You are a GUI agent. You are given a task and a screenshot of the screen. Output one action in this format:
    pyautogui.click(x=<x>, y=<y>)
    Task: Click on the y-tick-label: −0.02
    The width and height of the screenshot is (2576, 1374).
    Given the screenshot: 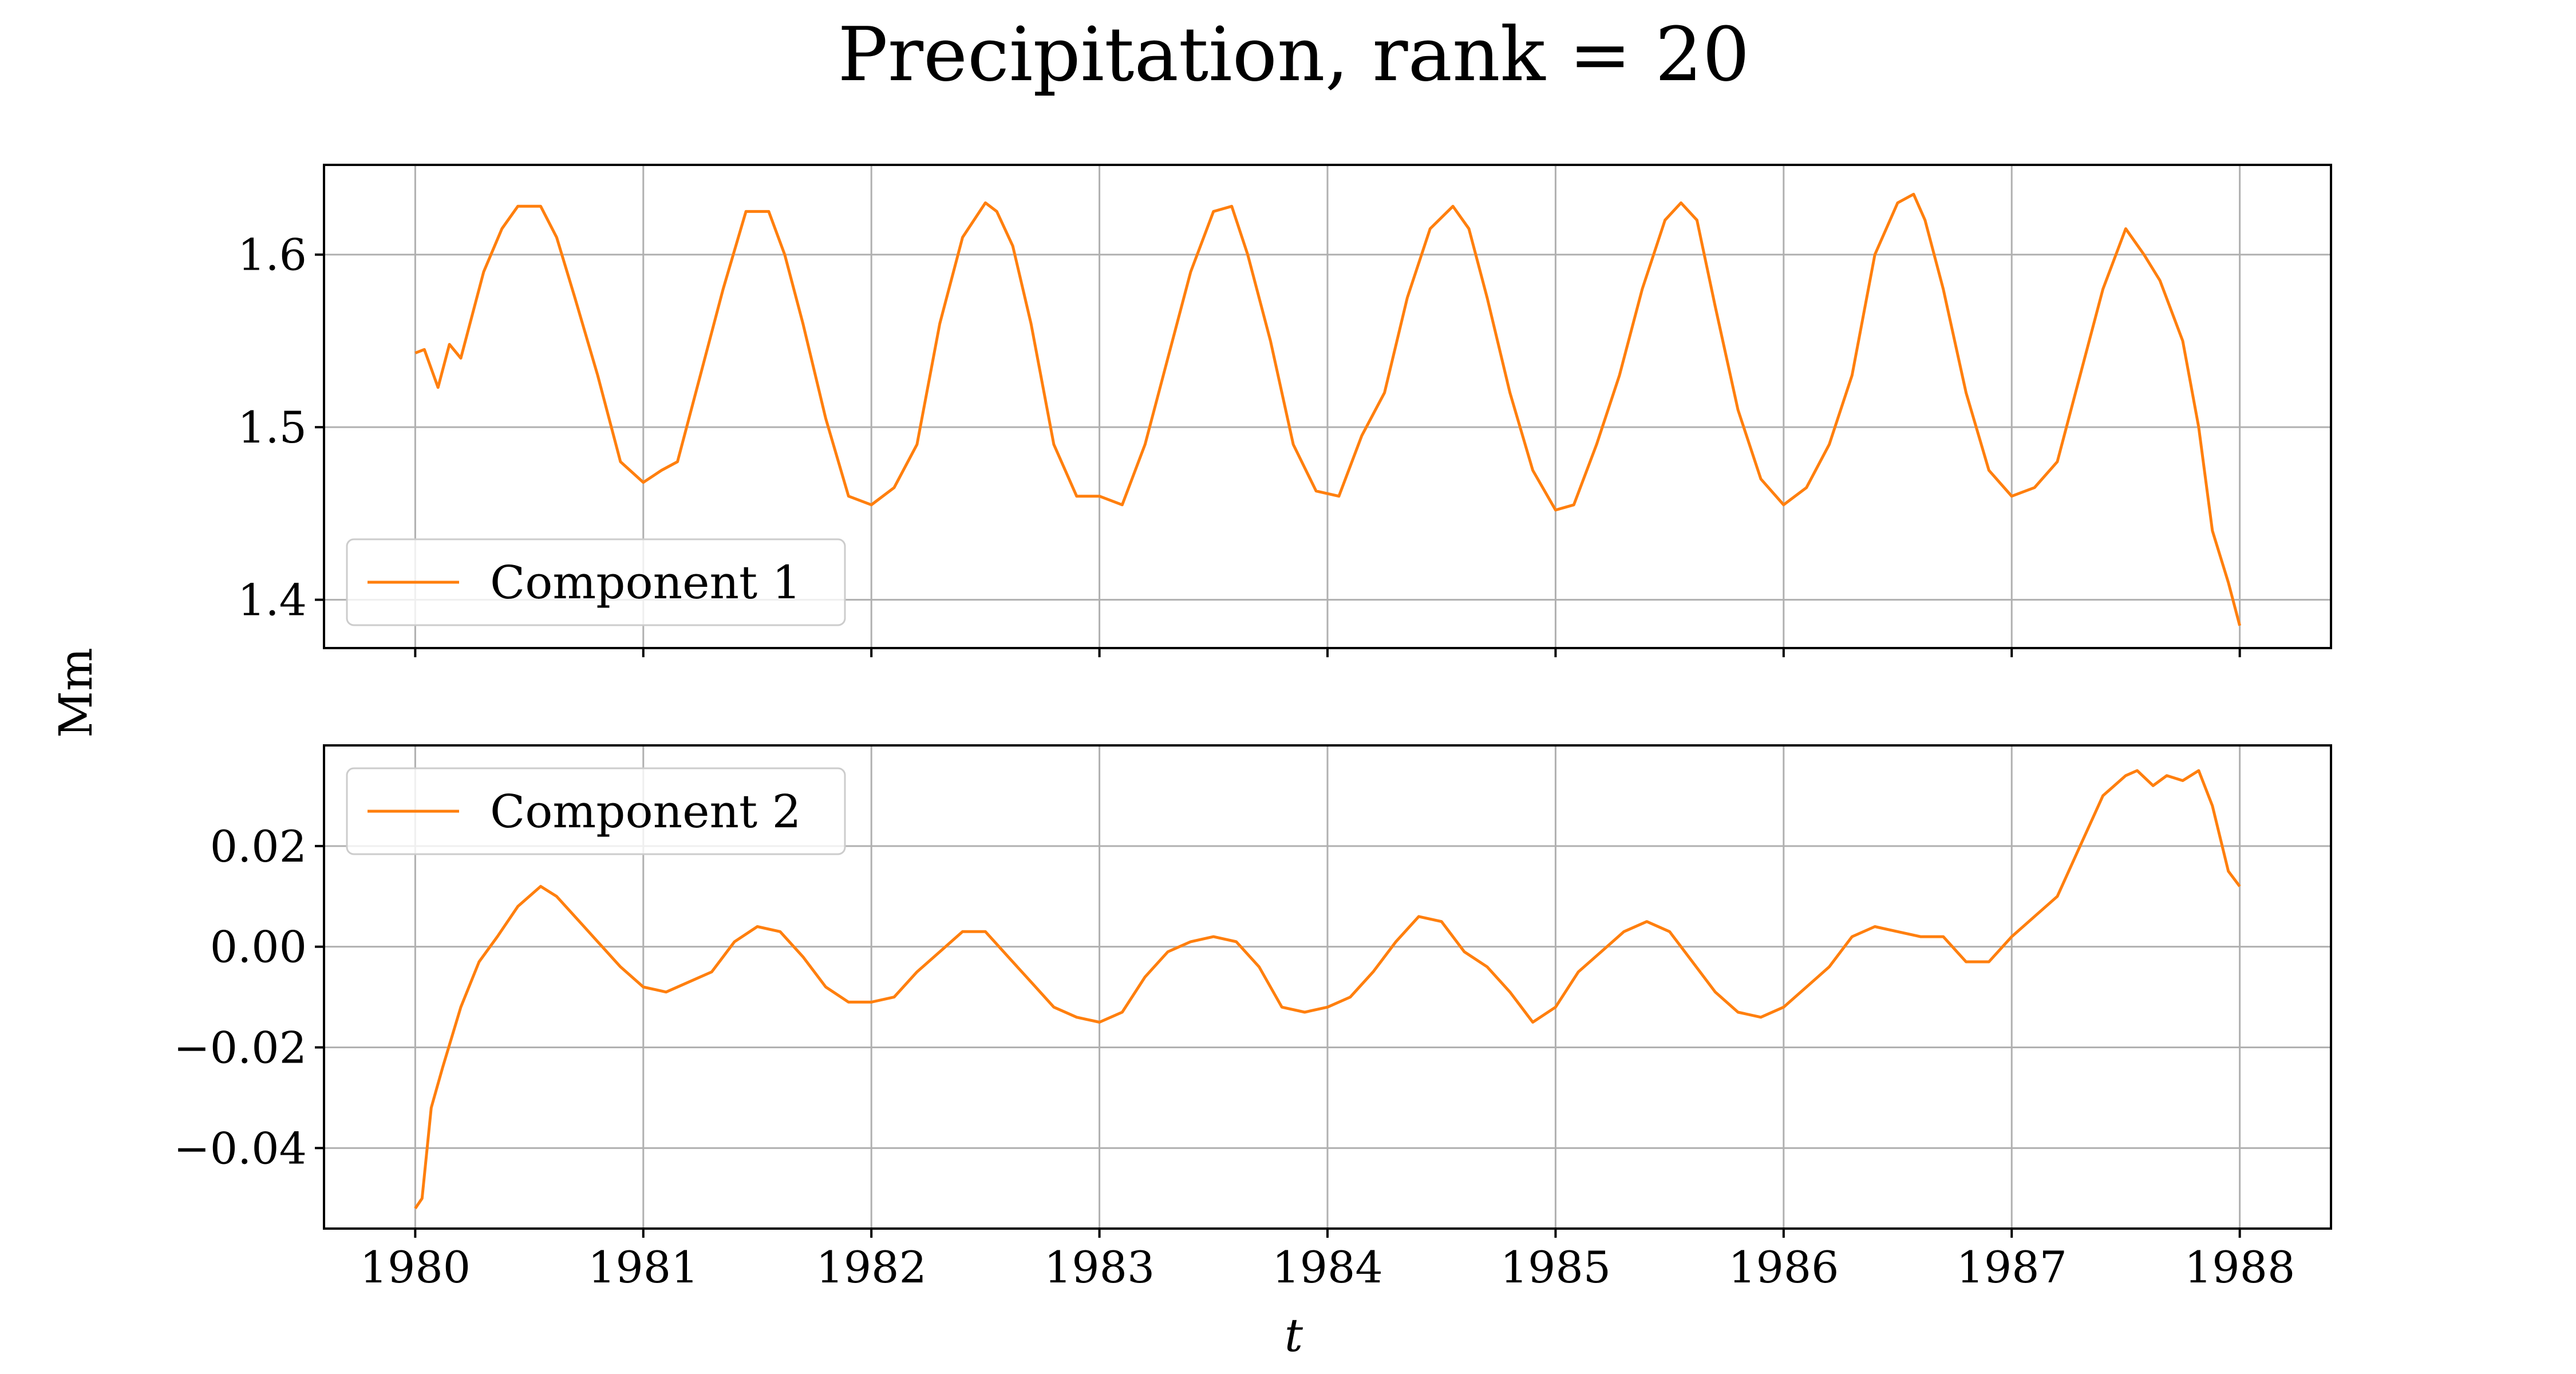 What is the action you would take?
    pyautogui.click(x=240, y=1047)
    